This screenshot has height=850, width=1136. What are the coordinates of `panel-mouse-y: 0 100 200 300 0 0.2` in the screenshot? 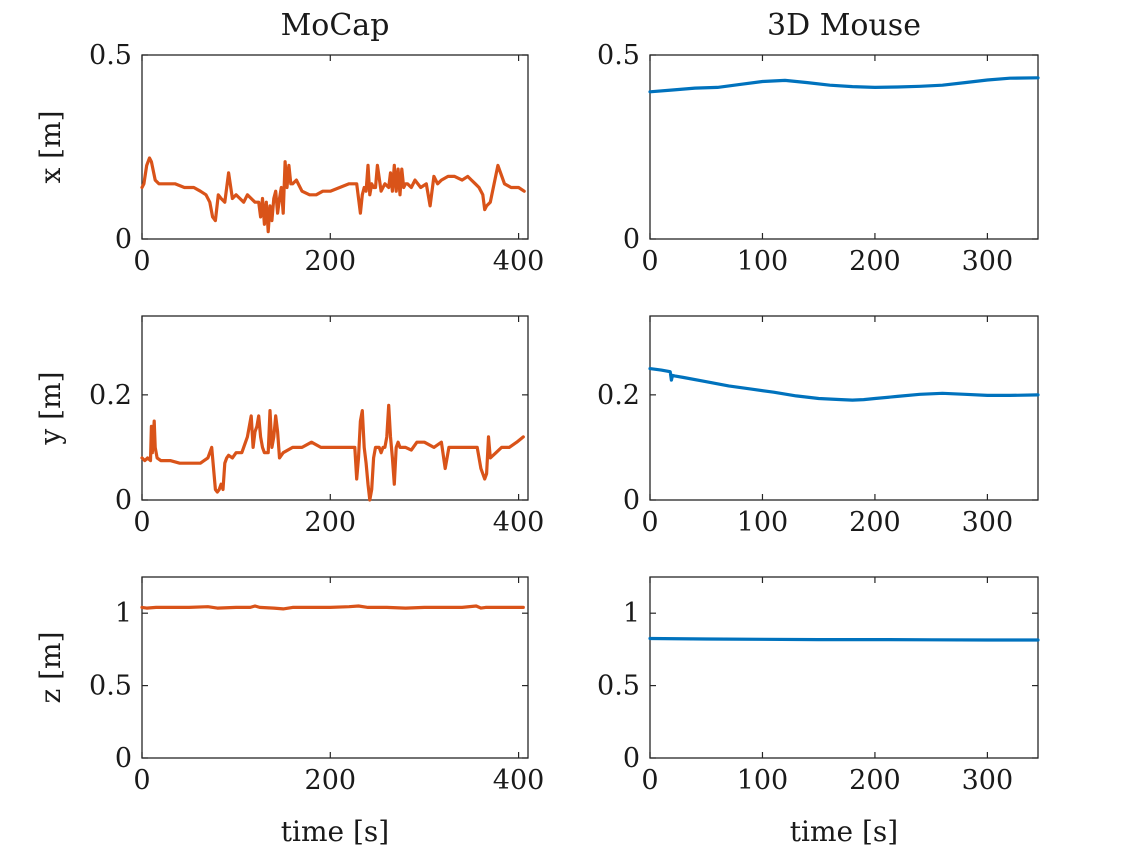 It's located at (818, 426).